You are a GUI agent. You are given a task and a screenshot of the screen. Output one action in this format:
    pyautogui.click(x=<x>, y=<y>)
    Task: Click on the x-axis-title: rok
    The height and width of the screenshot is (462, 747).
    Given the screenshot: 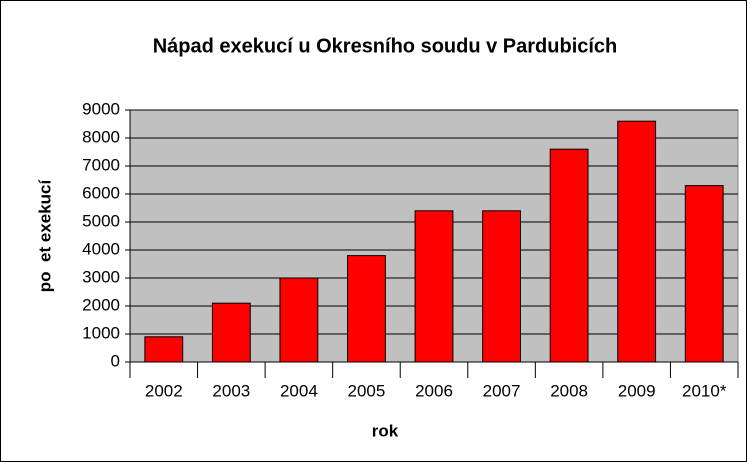 What is the action you would take?
    pyautogui.click(x=385, y=430)
    